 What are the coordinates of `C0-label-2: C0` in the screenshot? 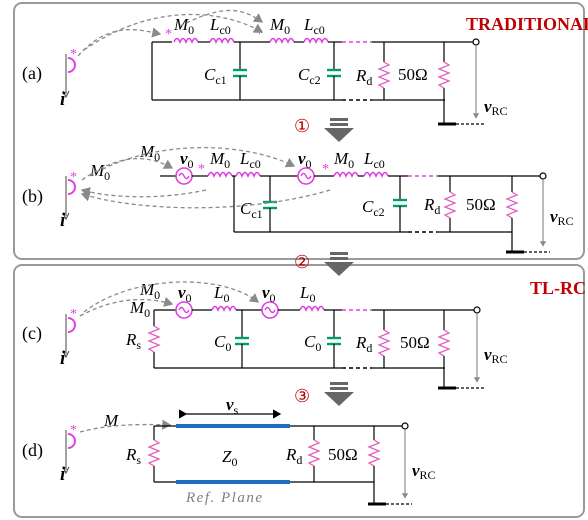 It's located at (312, 343).